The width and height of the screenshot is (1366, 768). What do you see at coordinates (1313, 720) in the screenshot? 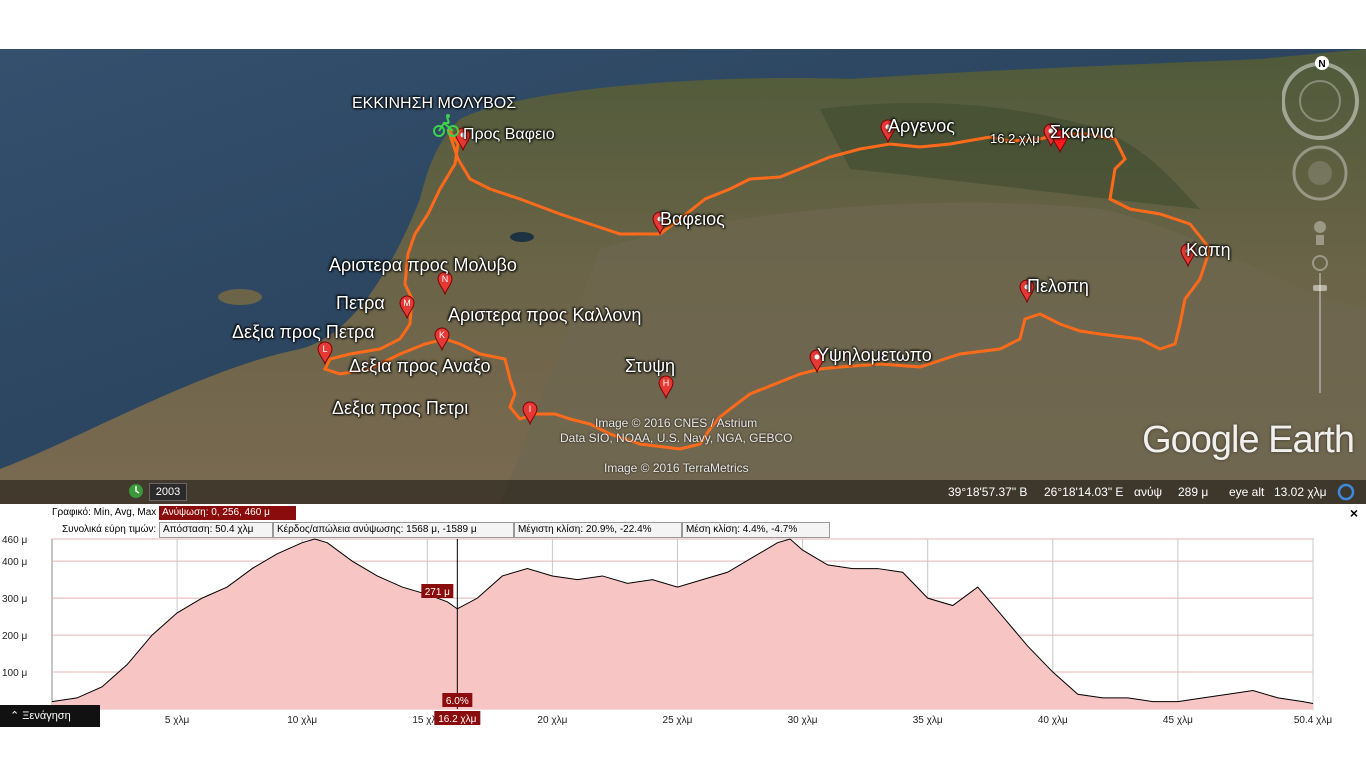
I see `x-tick-label: 50.4 χλμ` at bounding box center [1313, 720].